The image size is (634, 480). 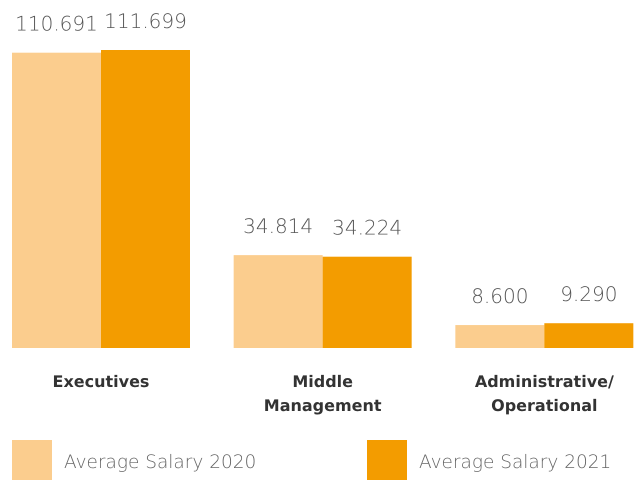 I want to click on data-label: 9.290, so click(x=589, y=294).